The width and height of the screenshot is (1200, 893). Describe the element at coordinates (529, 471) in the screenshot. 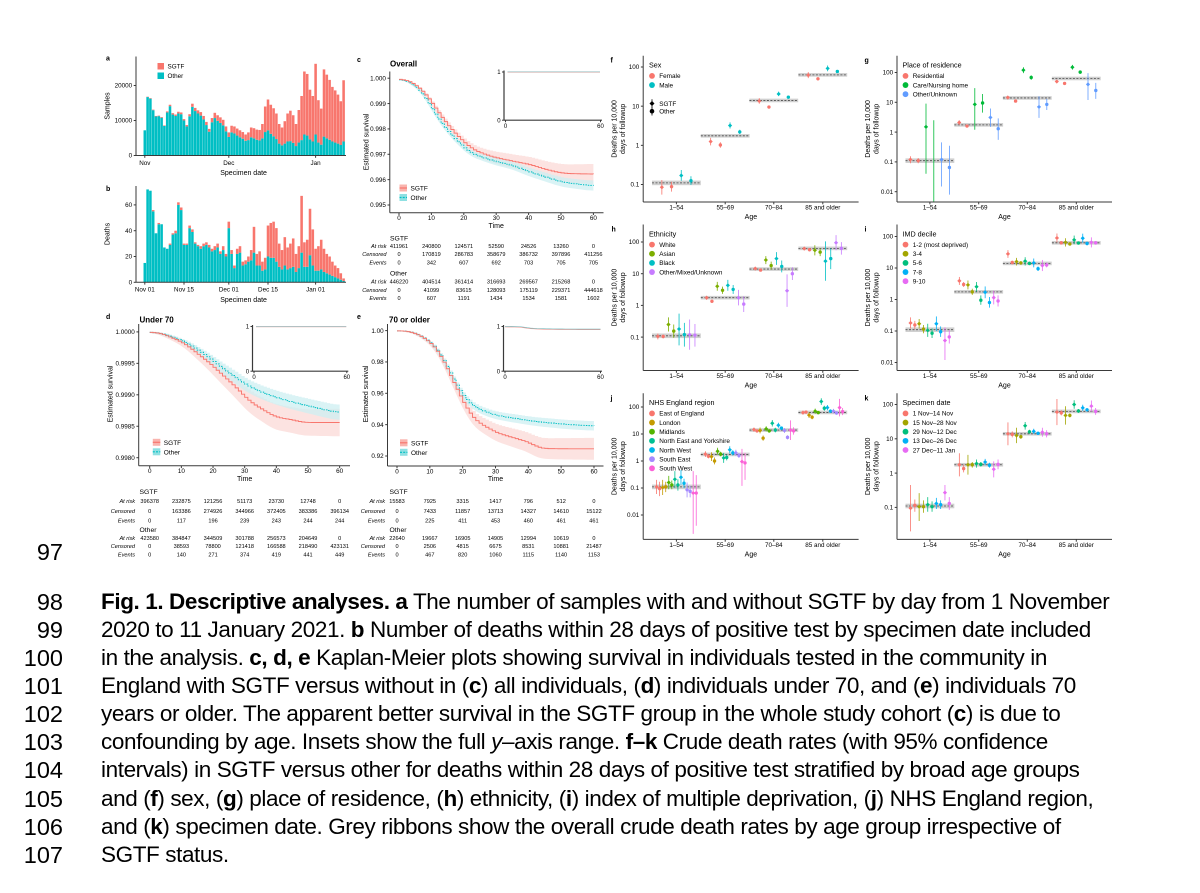

I see `svg-text: 40` at that location.